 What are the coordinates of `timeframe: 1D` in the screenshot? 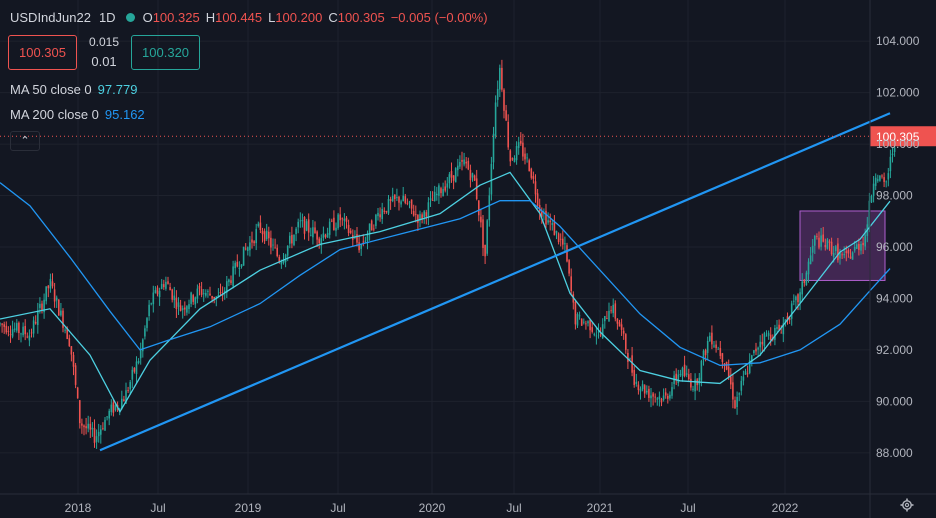 It's located at (107, 17).